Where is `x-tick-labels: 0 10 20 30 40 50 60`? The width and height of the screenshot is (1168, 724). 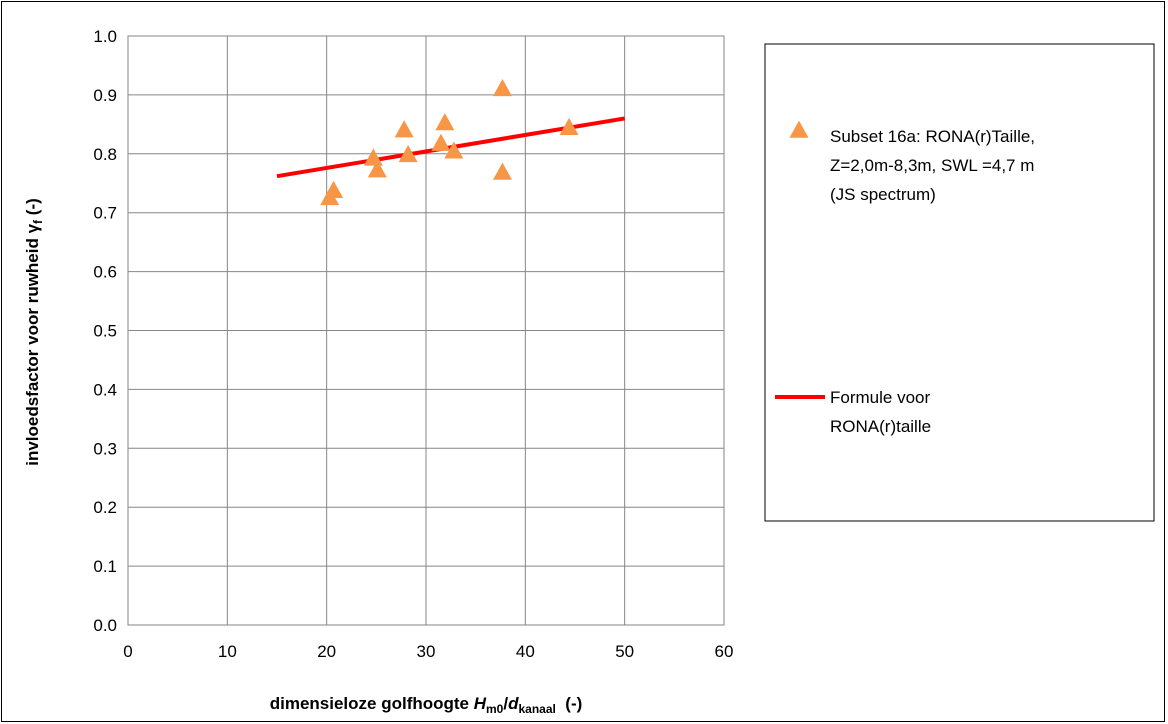 x-tick-labels: 0 10 20 30 40 50 60 is located at coordinates (428, 651).